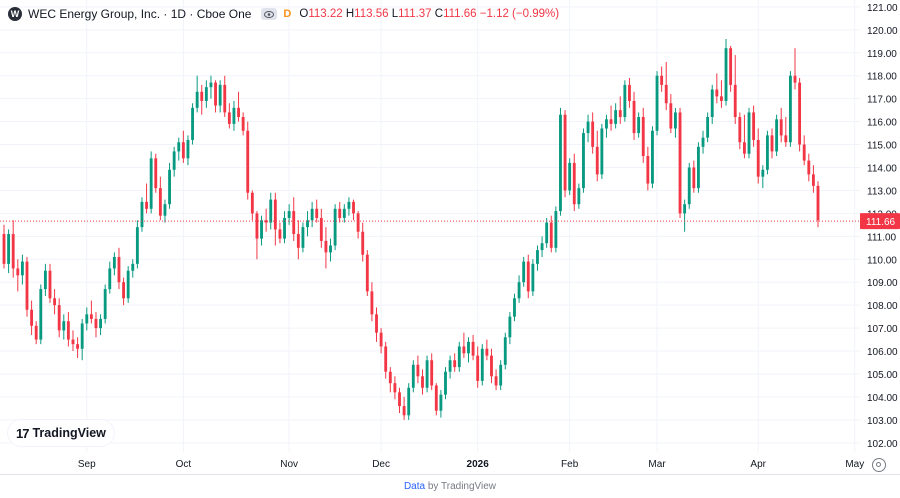  What do you see at coordinates (269, 14) in the screenshot?
I see `eye-icon` at bounding box center [269, 14].